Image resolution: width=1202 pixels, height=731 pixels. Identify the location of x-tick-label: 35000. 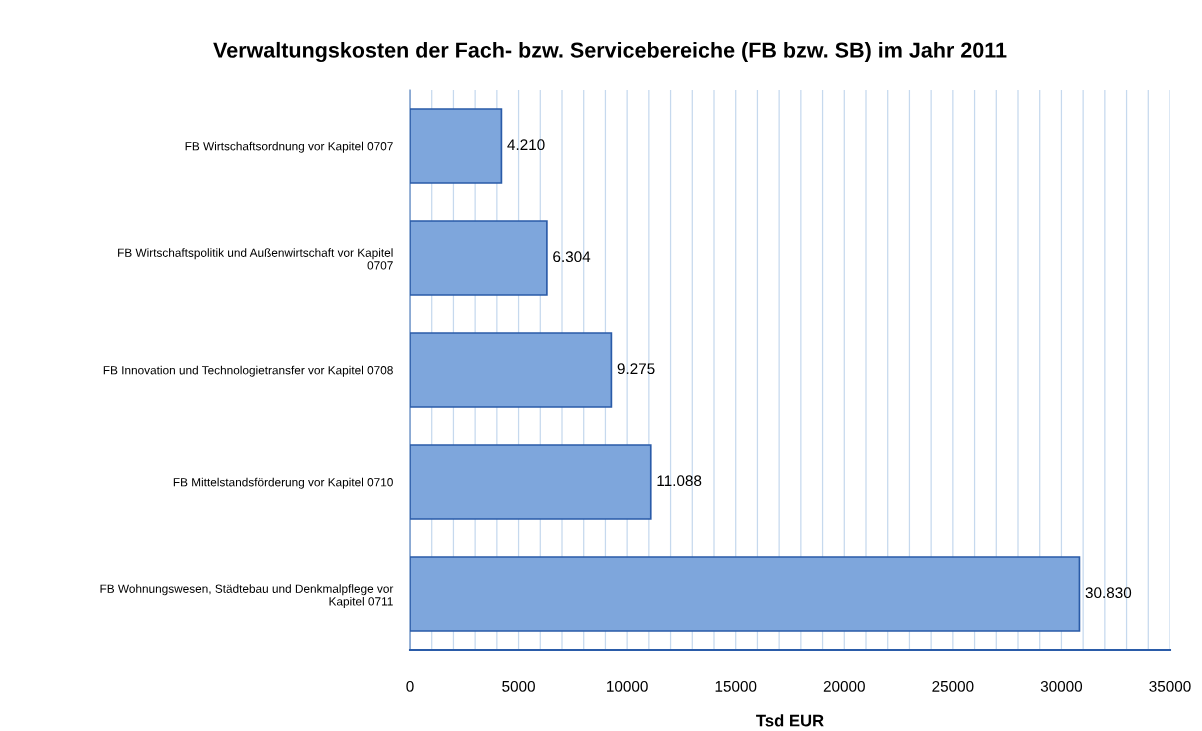
(1170, 686).